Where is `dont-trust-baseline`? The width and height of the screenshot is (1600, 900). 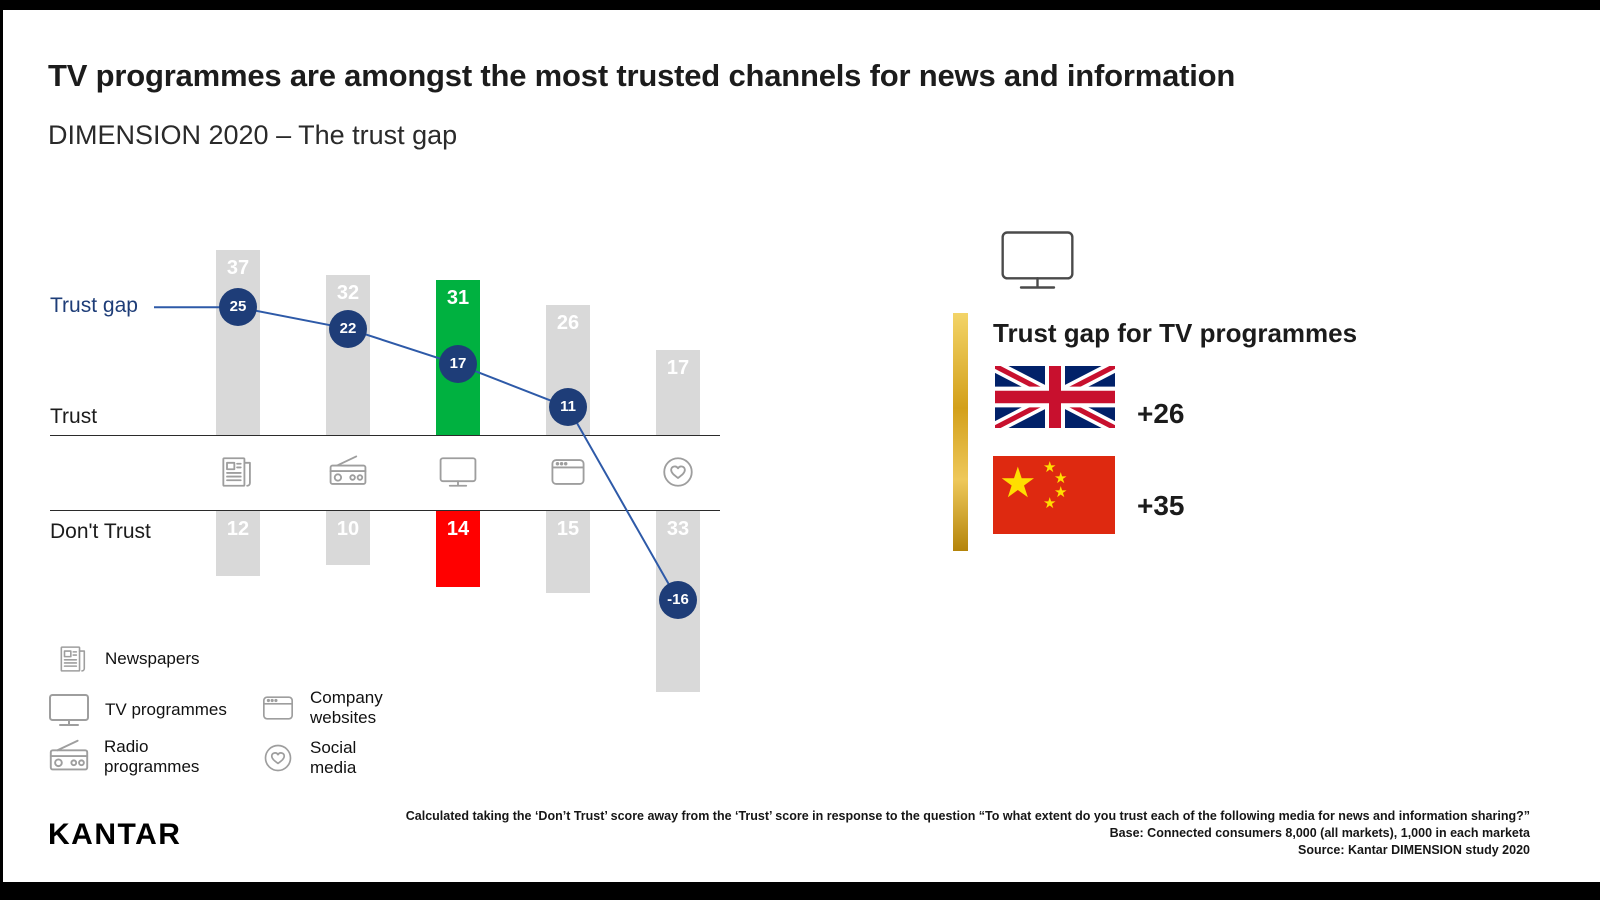
dont-trust-baseline is located at coordinates (385, 510).